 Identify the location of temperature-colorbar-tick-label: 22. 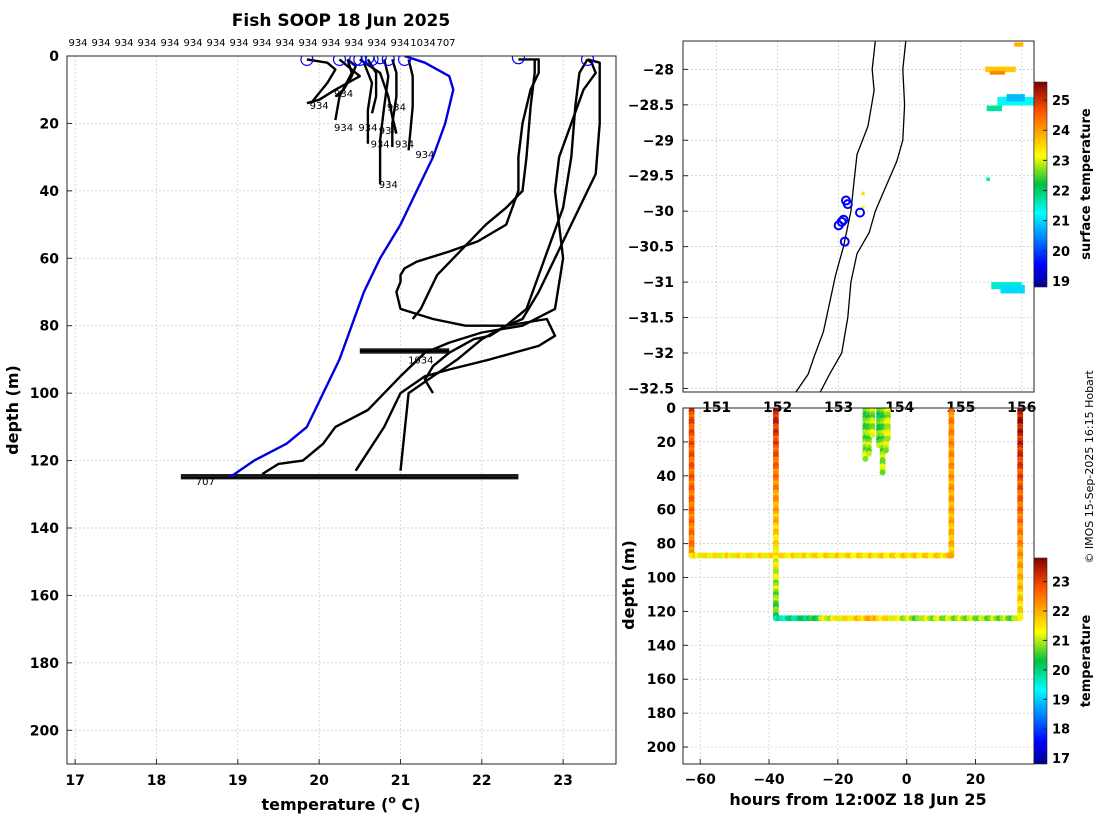
(1061, 612).